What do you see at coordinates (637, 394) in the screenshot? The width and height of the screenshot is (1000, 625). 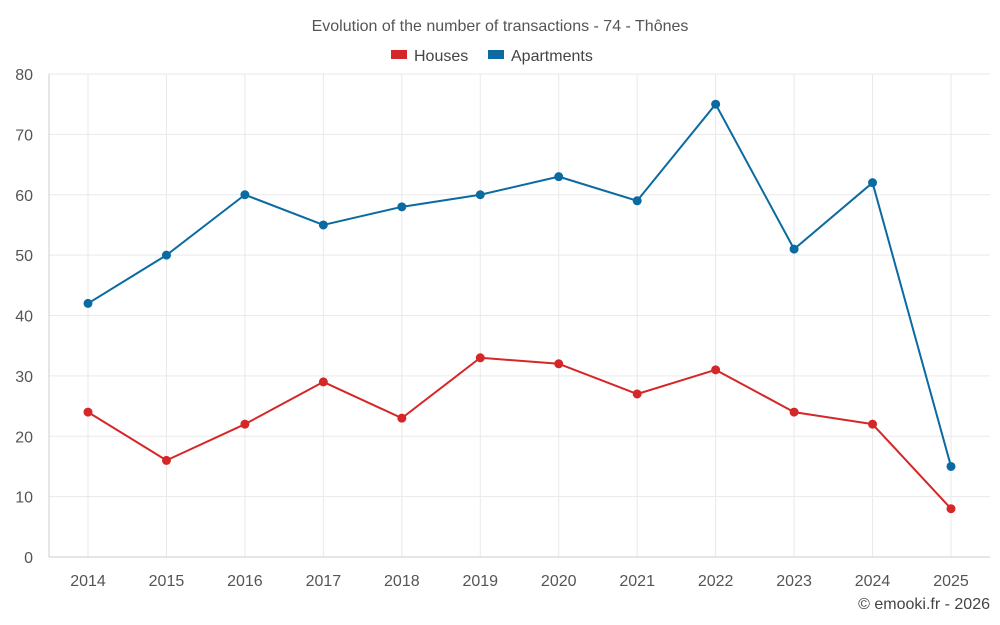 I see `point-houses-2021` at bounding box center [637, 394].